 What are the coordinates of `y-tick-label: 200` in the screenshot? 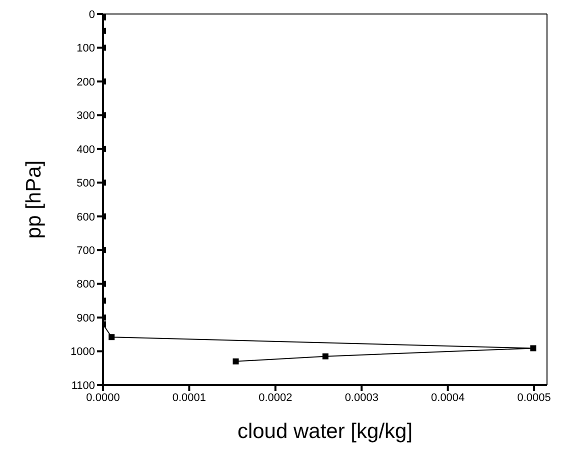 It's located at (85, 82).